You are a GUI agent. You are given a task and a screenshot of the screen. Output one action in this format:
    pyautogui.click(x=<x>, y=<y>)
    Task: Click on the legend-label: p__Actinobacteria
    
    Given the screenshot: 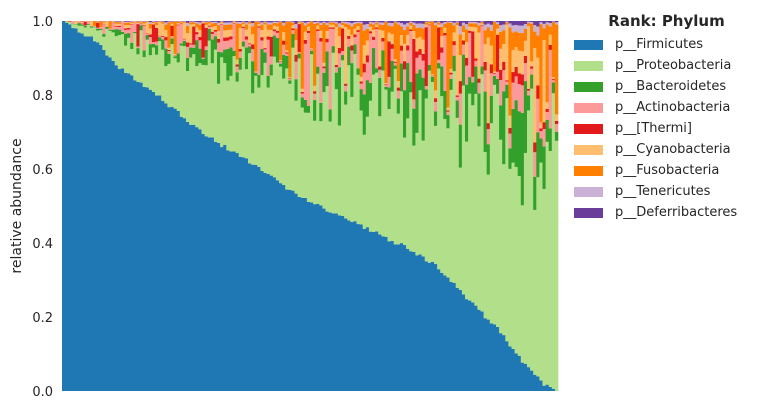 What is the action you would take?
    pyautogui.click(x=673, y=107)
    